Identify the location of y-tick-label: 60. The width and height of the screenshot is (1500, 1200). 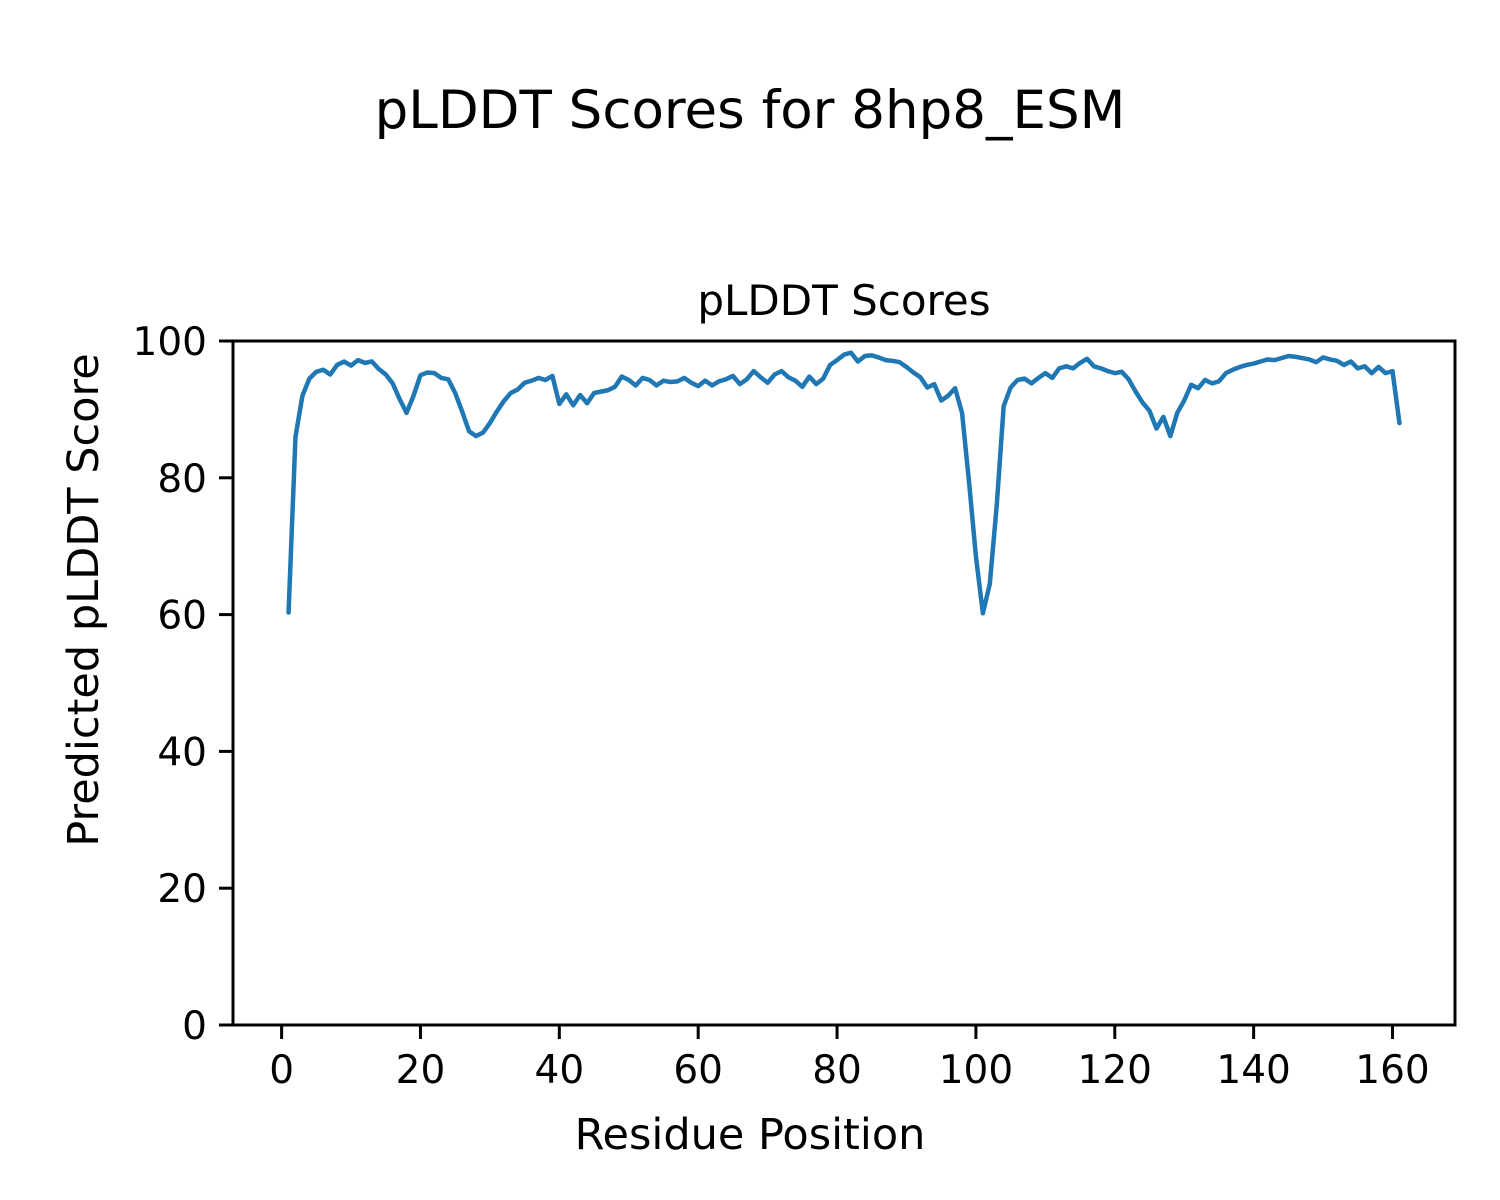
(182, 616).